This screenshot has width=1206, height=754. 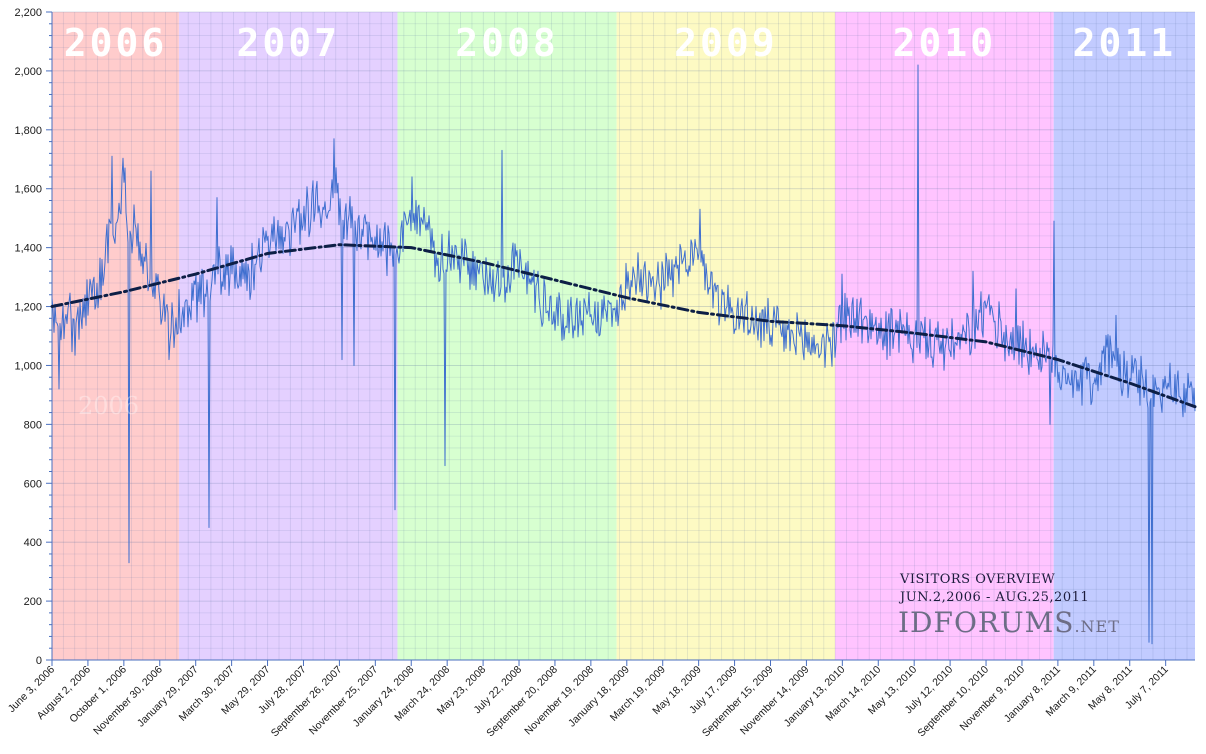 I want to click on brand-logo-text: IDFORUMS.NET, so click(x=1009, y=622).